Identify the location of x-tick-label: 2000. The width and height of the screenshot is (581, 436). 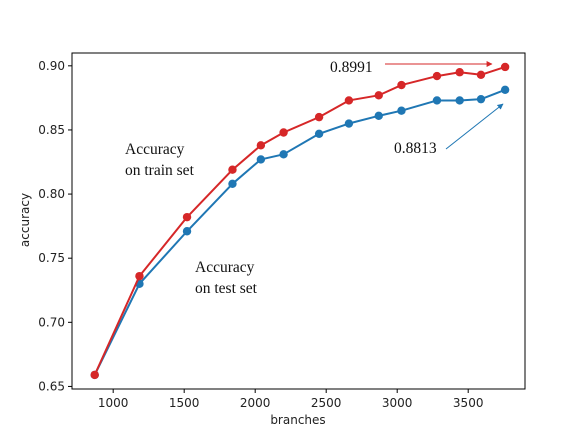
(255, 403).